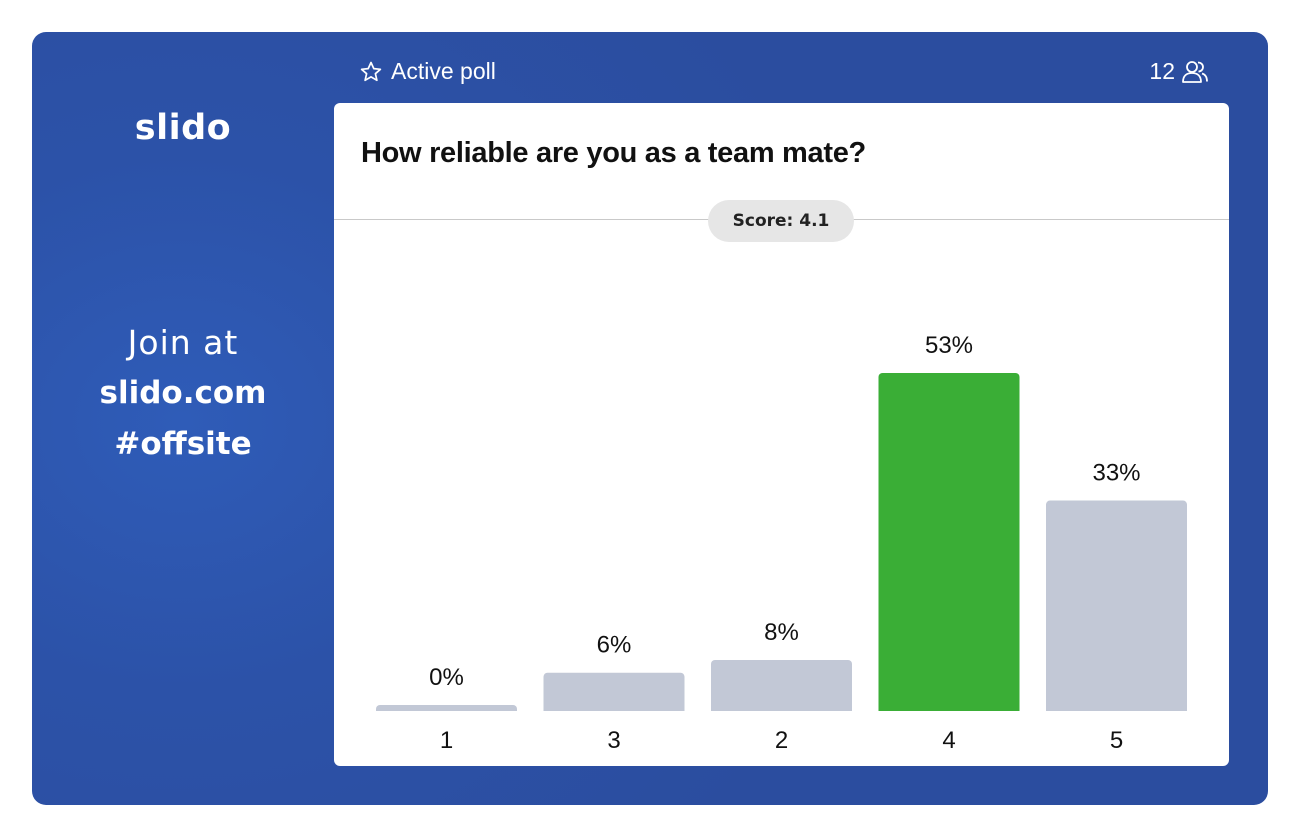  I want to click on participant-count: 12, so click(1179, 71).